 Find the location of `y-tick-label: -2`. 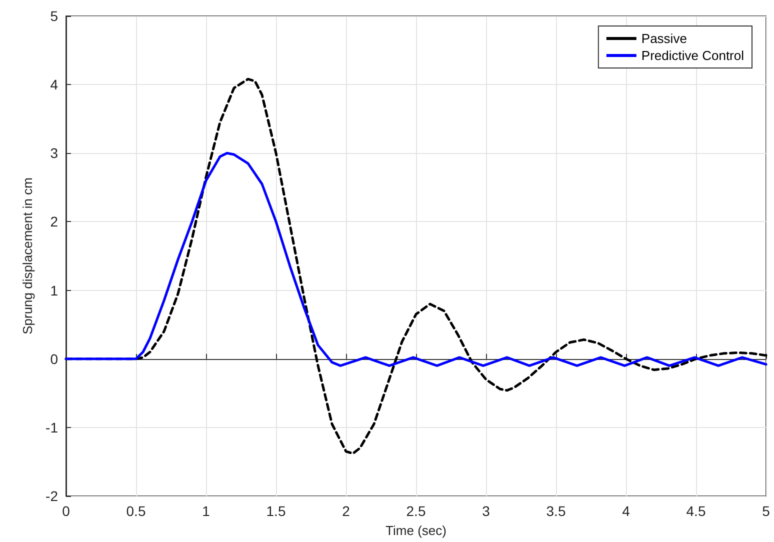

y-tick-label: -2 is located at coordinates (52, 496).